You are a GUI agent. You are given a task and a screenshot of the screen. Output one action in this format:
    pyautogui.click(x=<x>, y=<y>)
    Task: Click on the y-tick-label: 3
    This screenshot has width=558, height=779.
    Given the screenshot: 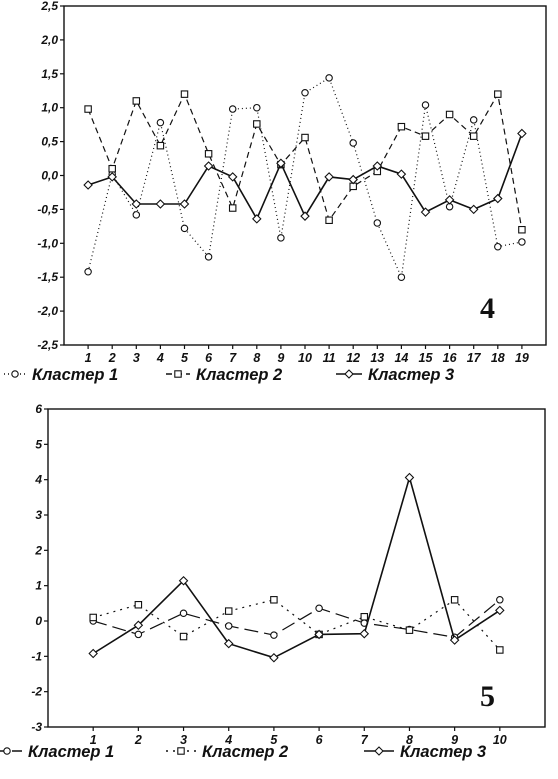 What is the action you would take?
    pyautogui.click(x=38, y=515)
    